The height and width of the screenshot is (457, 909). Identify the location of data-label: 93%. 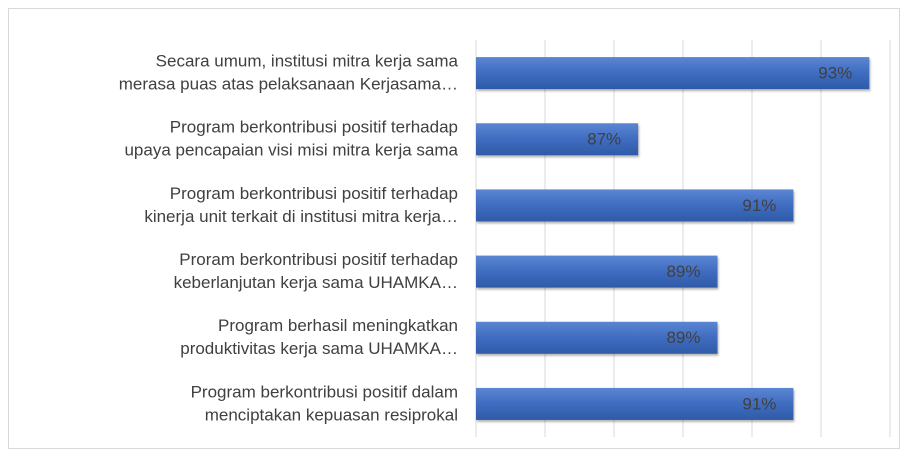
(835, 73).